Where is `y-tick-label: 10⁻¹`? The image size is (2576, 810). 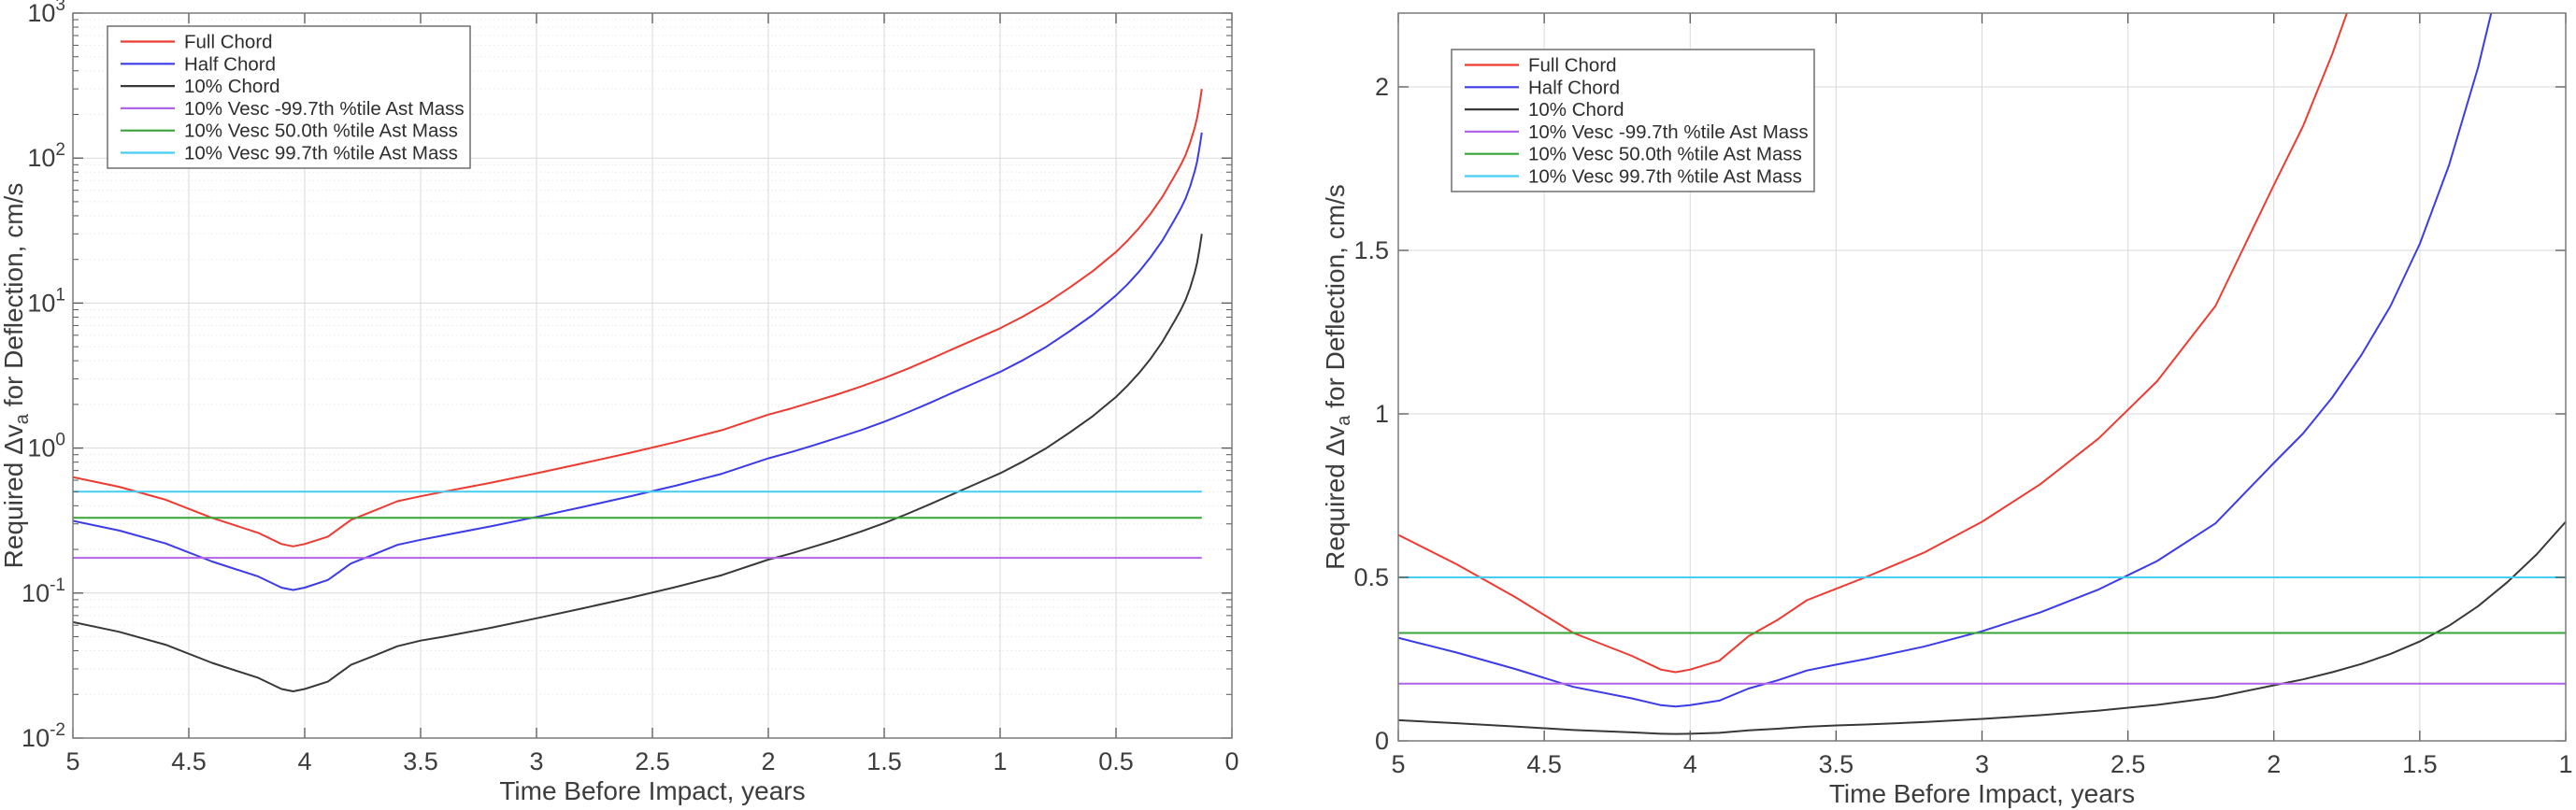
y-tick-label: 10⁻¹ is located at coordinates (43, 591).